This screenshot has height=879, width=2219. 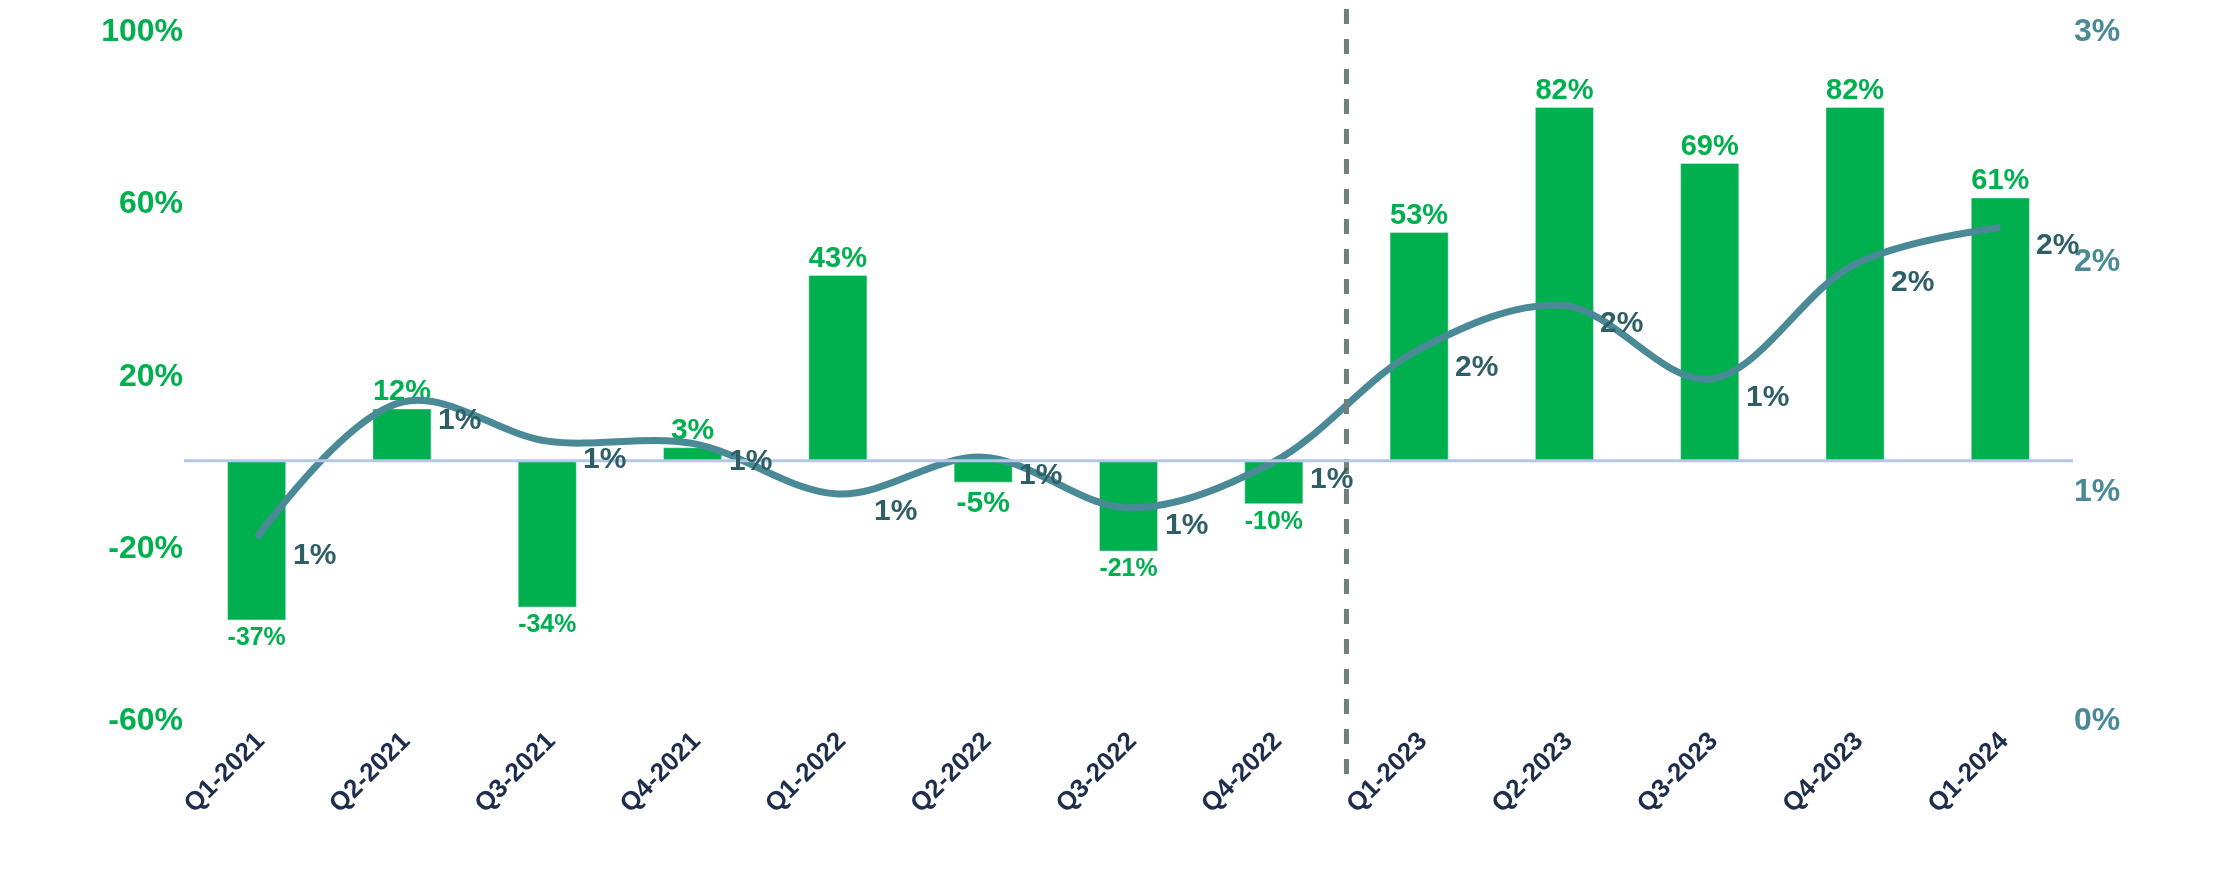 What do you see at coordinates (1709, 144) in the screenshot?
I see `data-label: 69%` at bounding box center [1709, 144].